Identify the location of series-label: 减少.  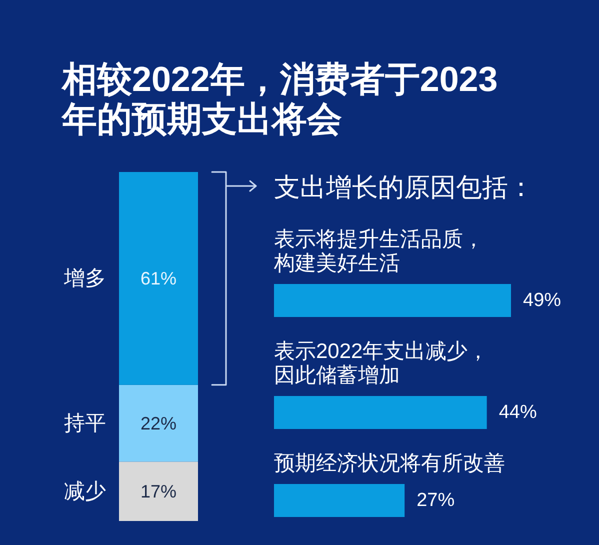
(85, 491).